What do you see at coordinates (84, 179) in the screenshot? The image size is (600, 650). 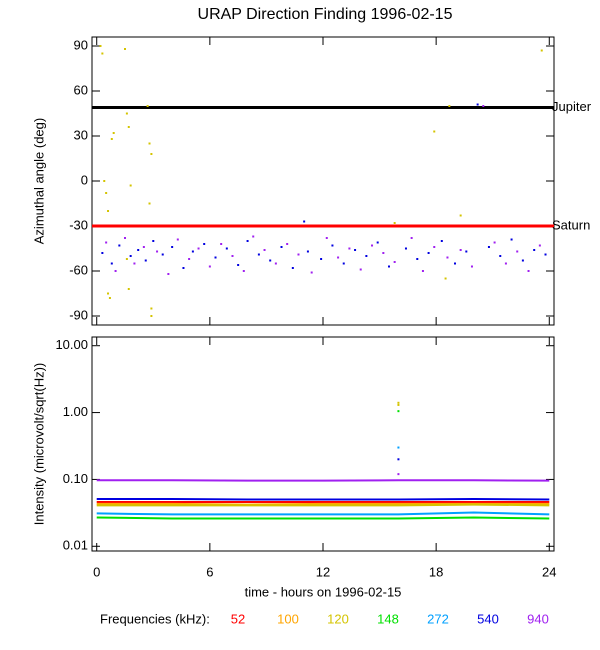 I see `y-tick-label: 0` at bounding box center [84, 179].